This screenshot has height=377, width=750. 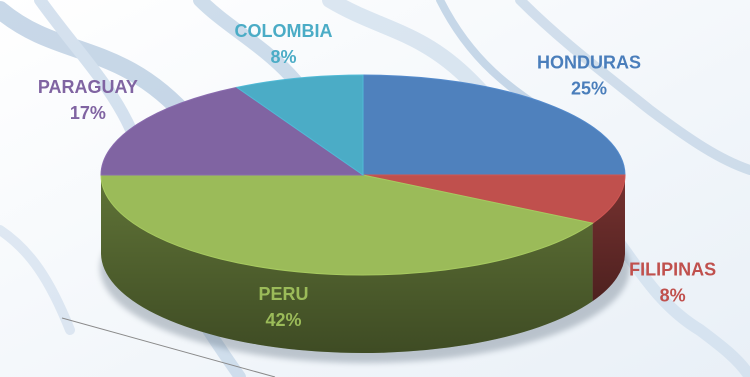 I want to click on slice-label-colombia: COLOMBIA 8%, so click(x=284, y=44).